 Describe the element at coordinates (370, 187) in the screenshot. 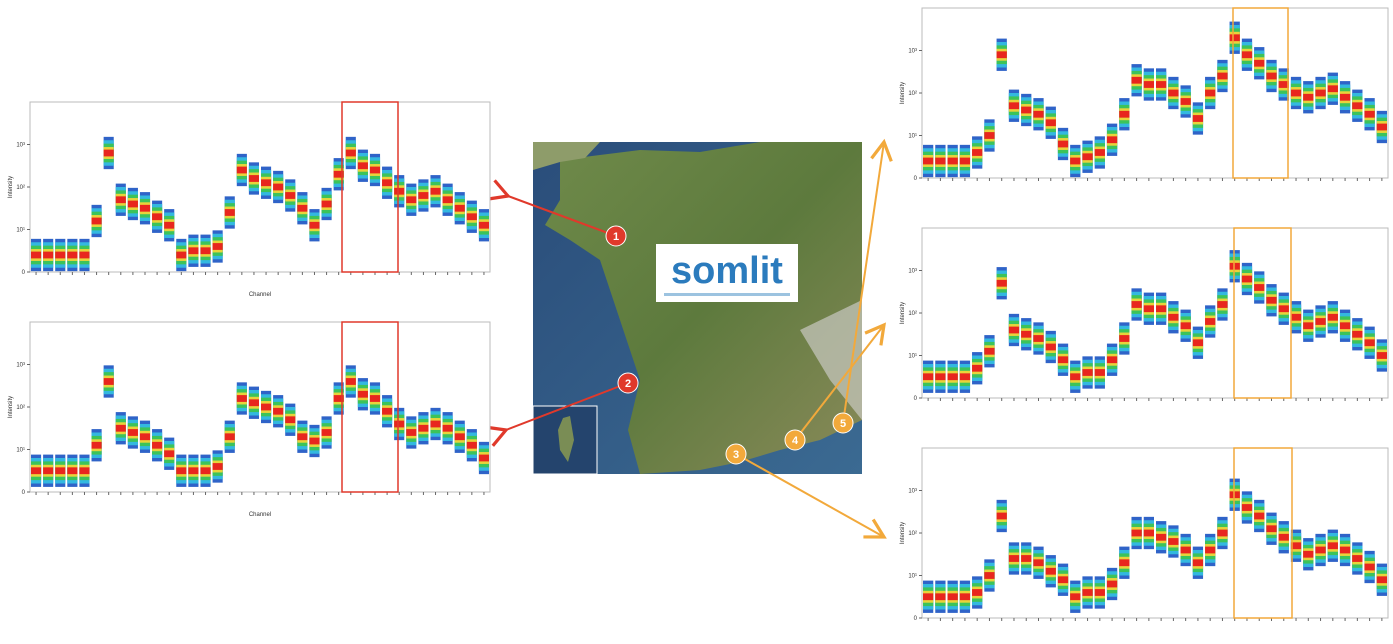

I see `highlight-box` at that location.